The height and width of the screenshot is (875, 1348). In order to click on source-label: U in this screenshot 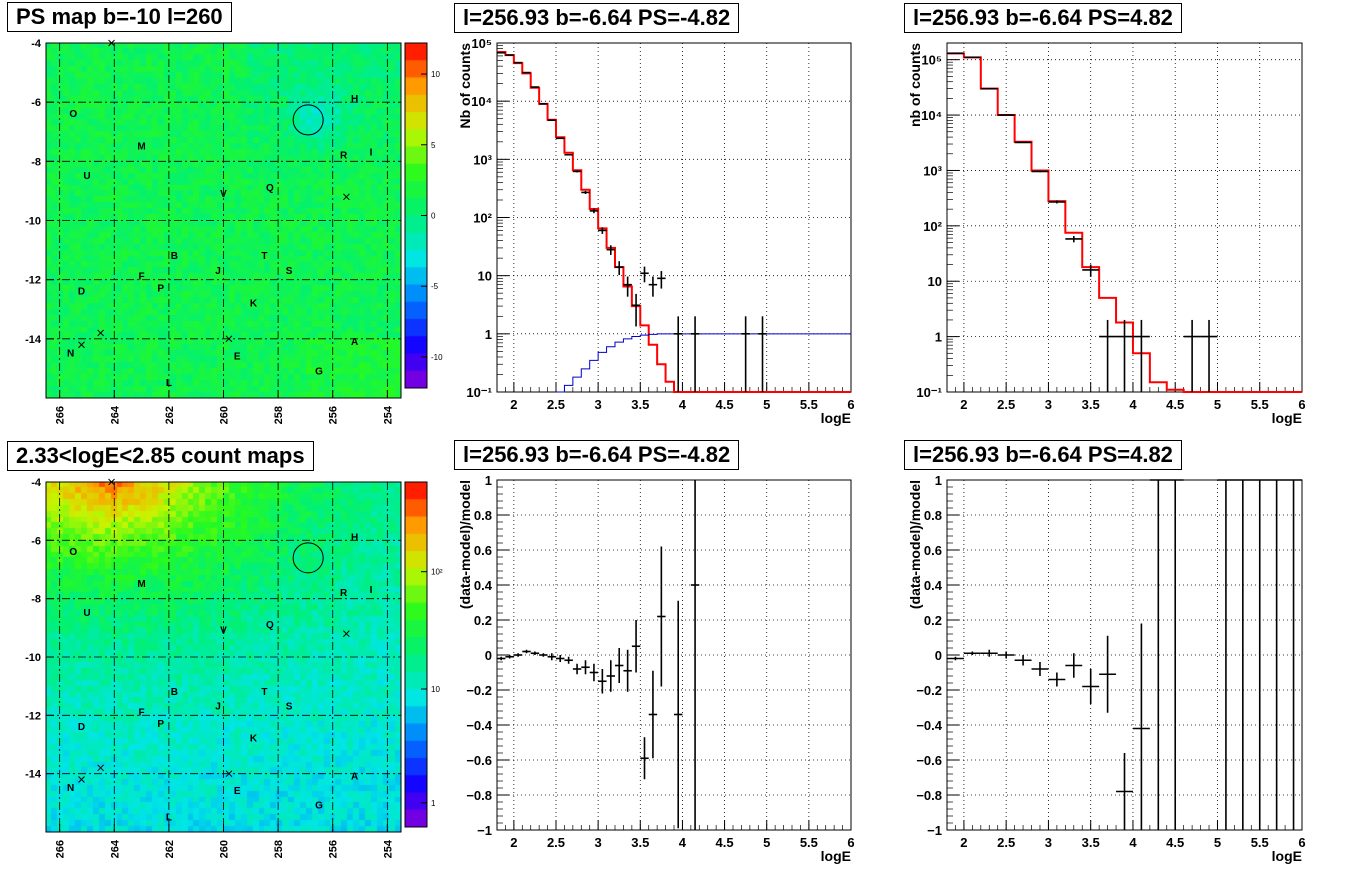, I will do `click(86, 613)`.